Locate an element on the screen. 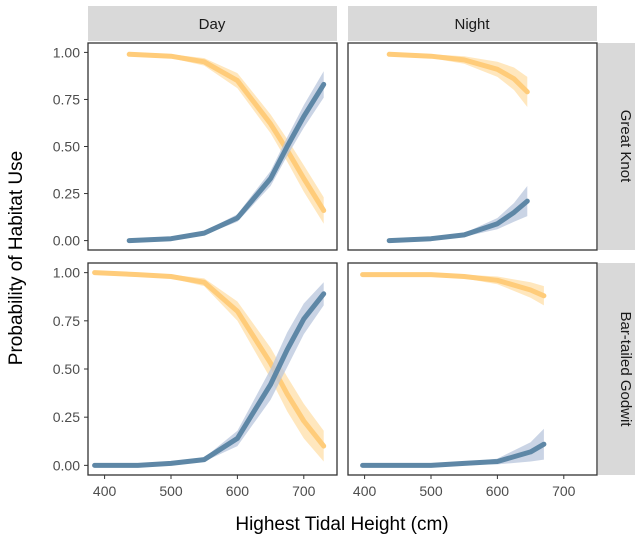  orange-confidence-band is located at coordinates (226, 138).